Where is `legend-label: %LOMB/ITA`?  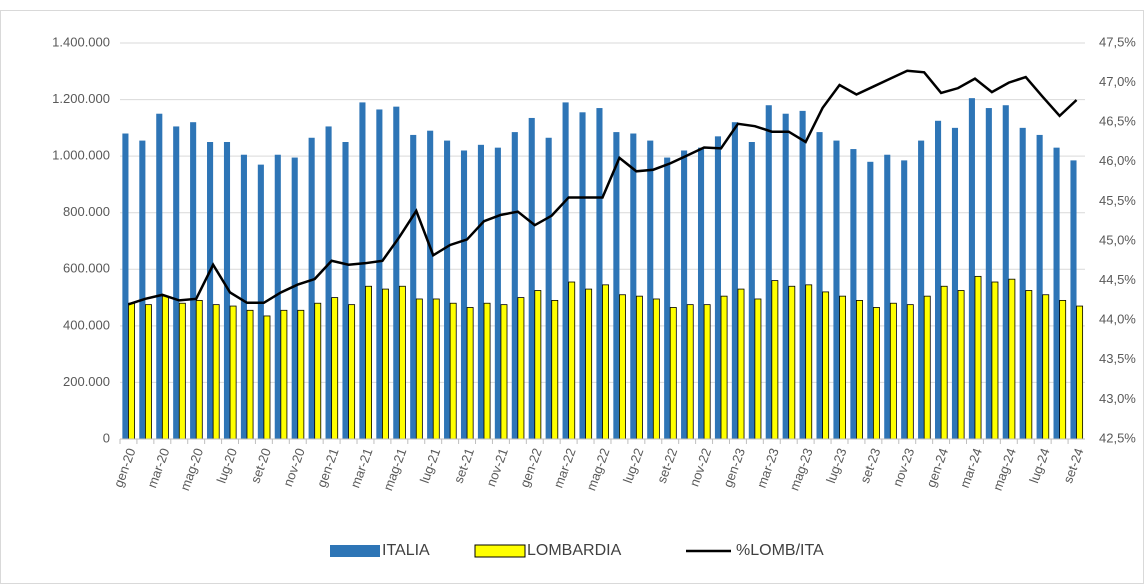 legend-label: %LOMB/ITA is located at coordinates (780, 550).